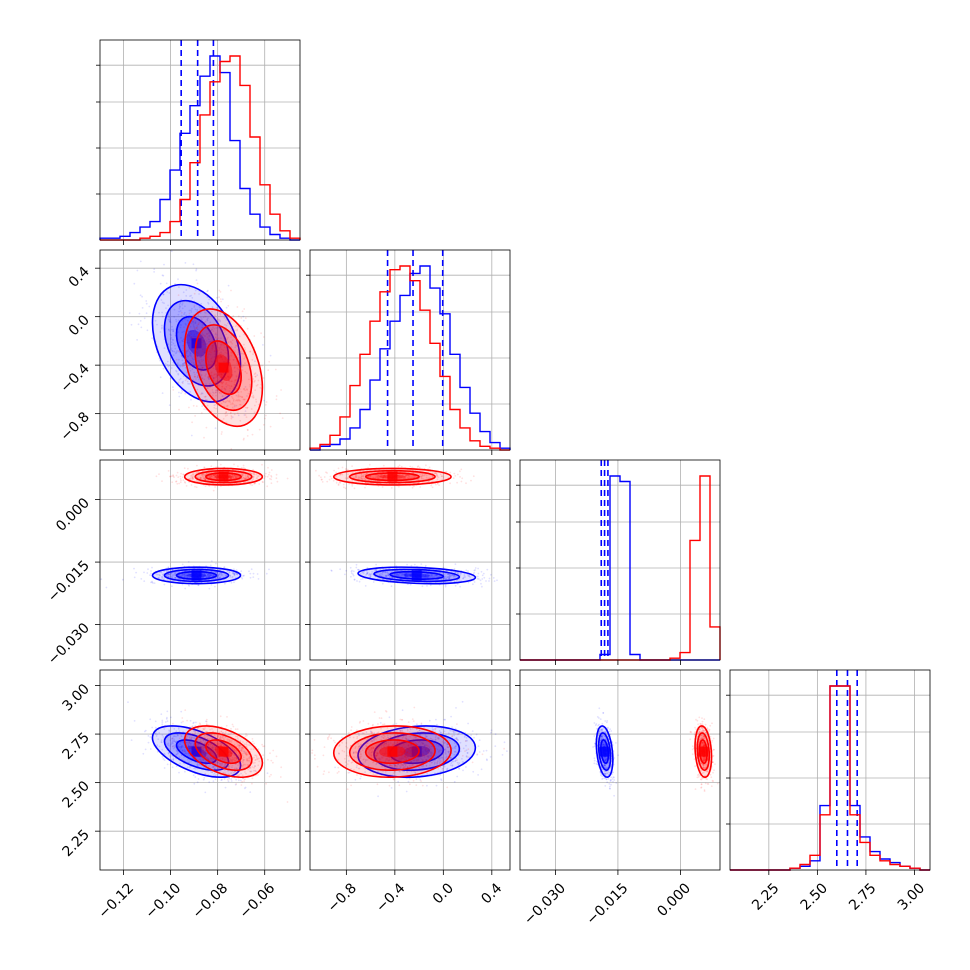  I want to click on panel-1-0-content, so click(206, 350).